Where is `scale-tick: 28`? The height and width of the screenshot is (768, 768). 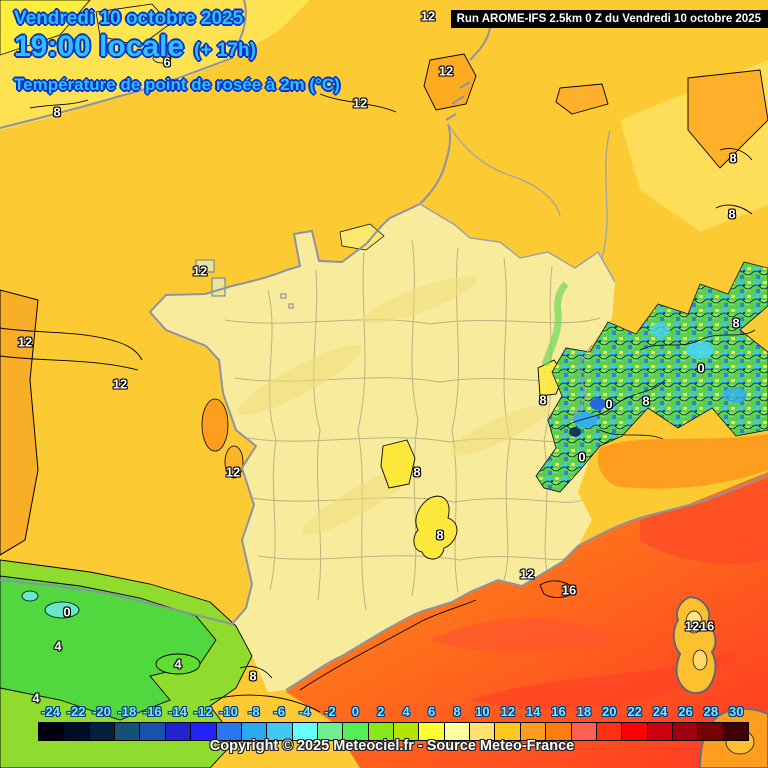 scale-tick: 28 is located at coordinates (711, 711).